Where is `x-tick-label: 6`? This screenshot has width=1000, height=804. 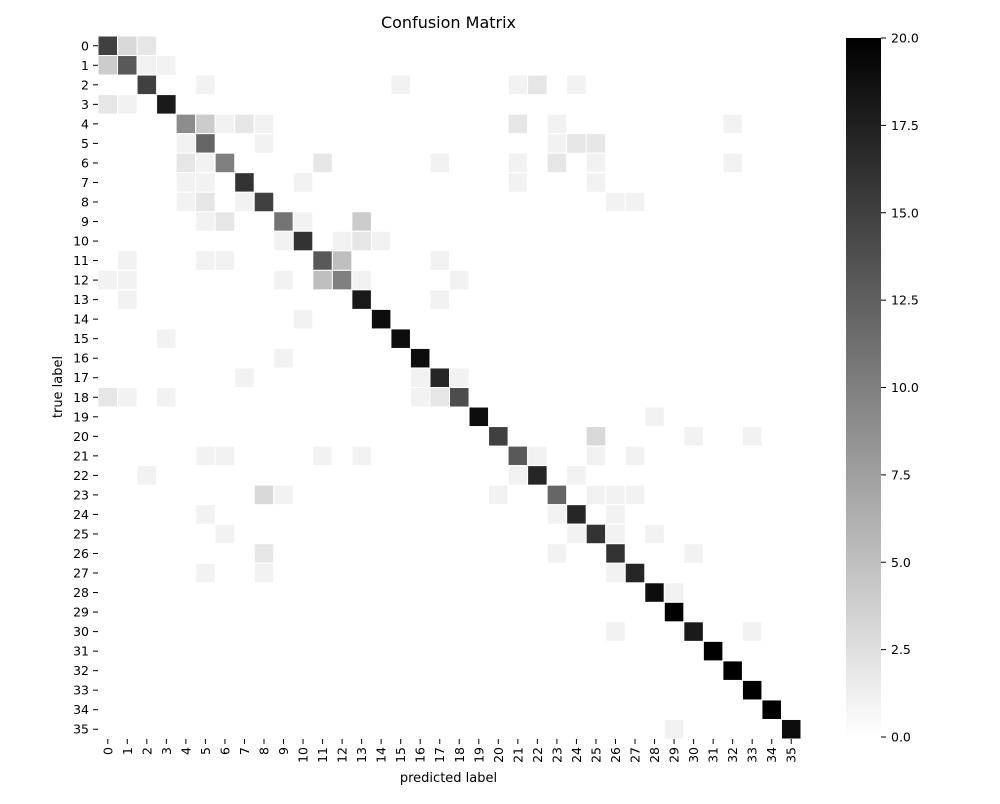 x-tick-label: 6 is located at coordinates (224, 751).